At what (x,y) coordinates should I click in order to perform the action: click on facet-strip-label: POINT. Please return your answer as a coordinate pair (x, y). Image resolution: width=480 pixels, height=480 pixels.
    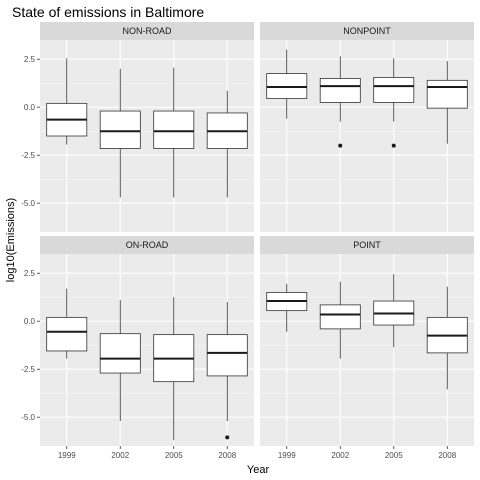
    Looking at the image, I should click on (367, 245).